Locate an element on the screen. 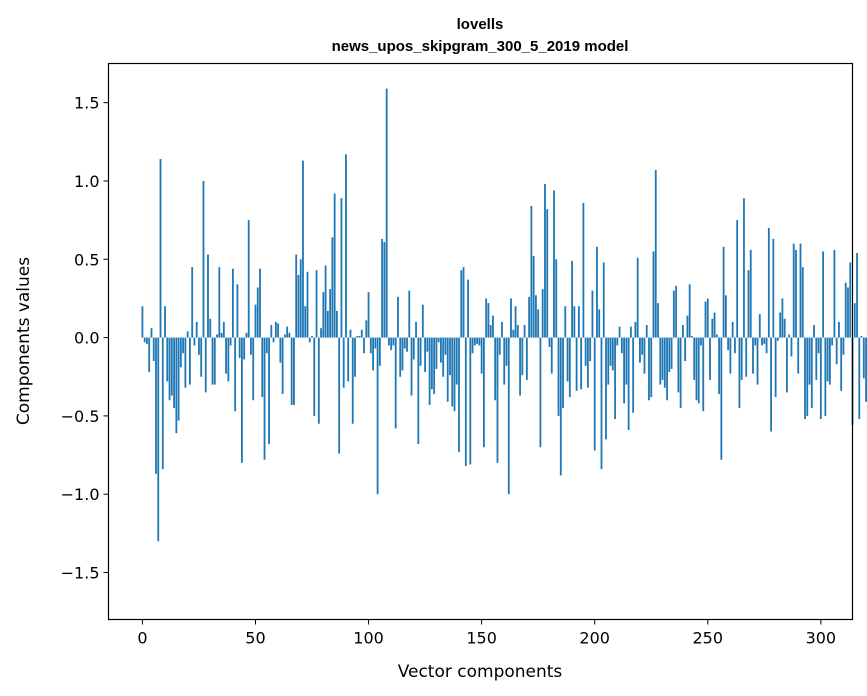  y-tick-label: 0.0 is located at coordinates (86, 338).